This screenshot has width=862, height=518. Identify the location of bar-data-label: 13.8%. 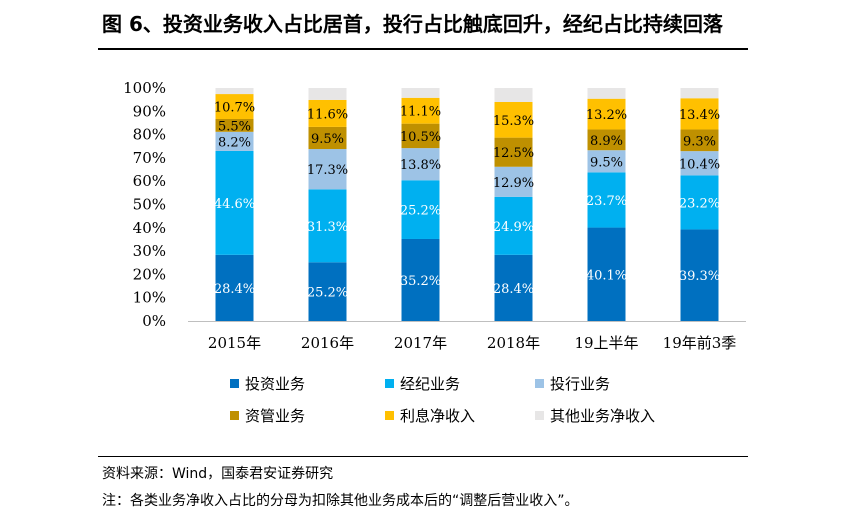
(420, 165).